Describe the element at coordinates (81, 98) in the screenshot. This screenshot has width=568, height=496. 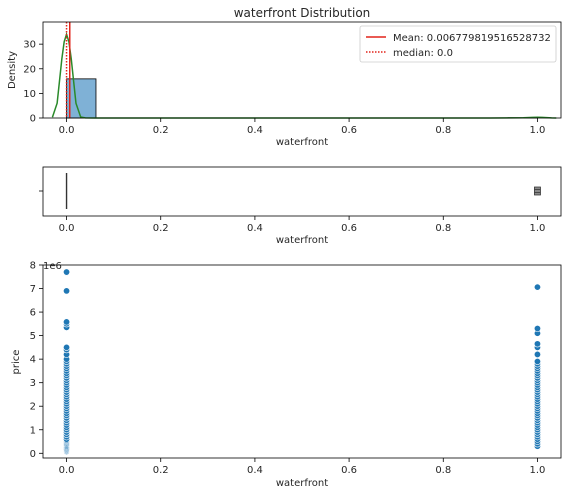
I see `histogram-bar` at that location.